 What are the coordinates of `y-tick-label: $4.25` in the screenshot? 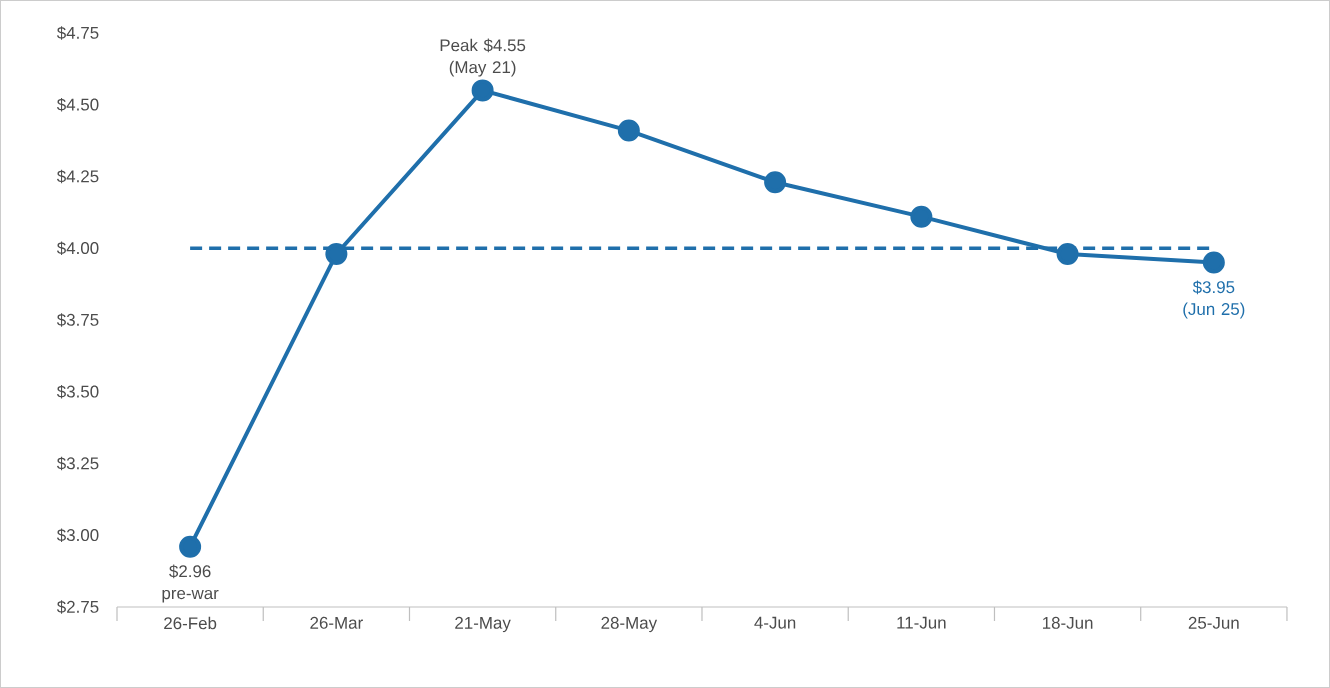 It's located at (77, 176).